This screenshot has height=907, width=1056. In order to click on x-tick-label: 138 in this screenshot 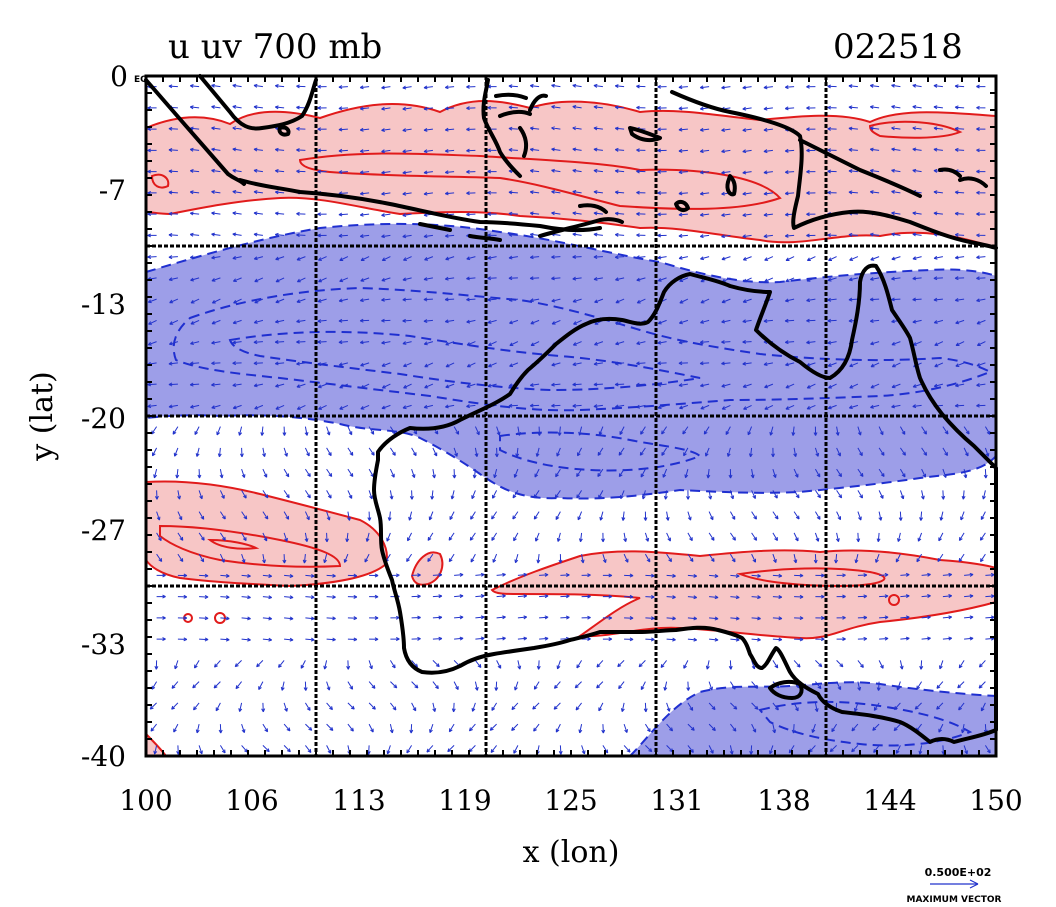, I will do `click(783, 800)`.